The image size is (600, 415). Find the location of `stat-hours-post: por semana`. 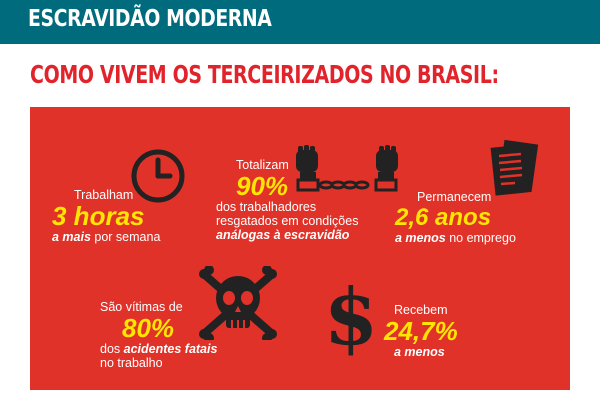

stat-hours-post: por semana is located at coordinates (125, 237).